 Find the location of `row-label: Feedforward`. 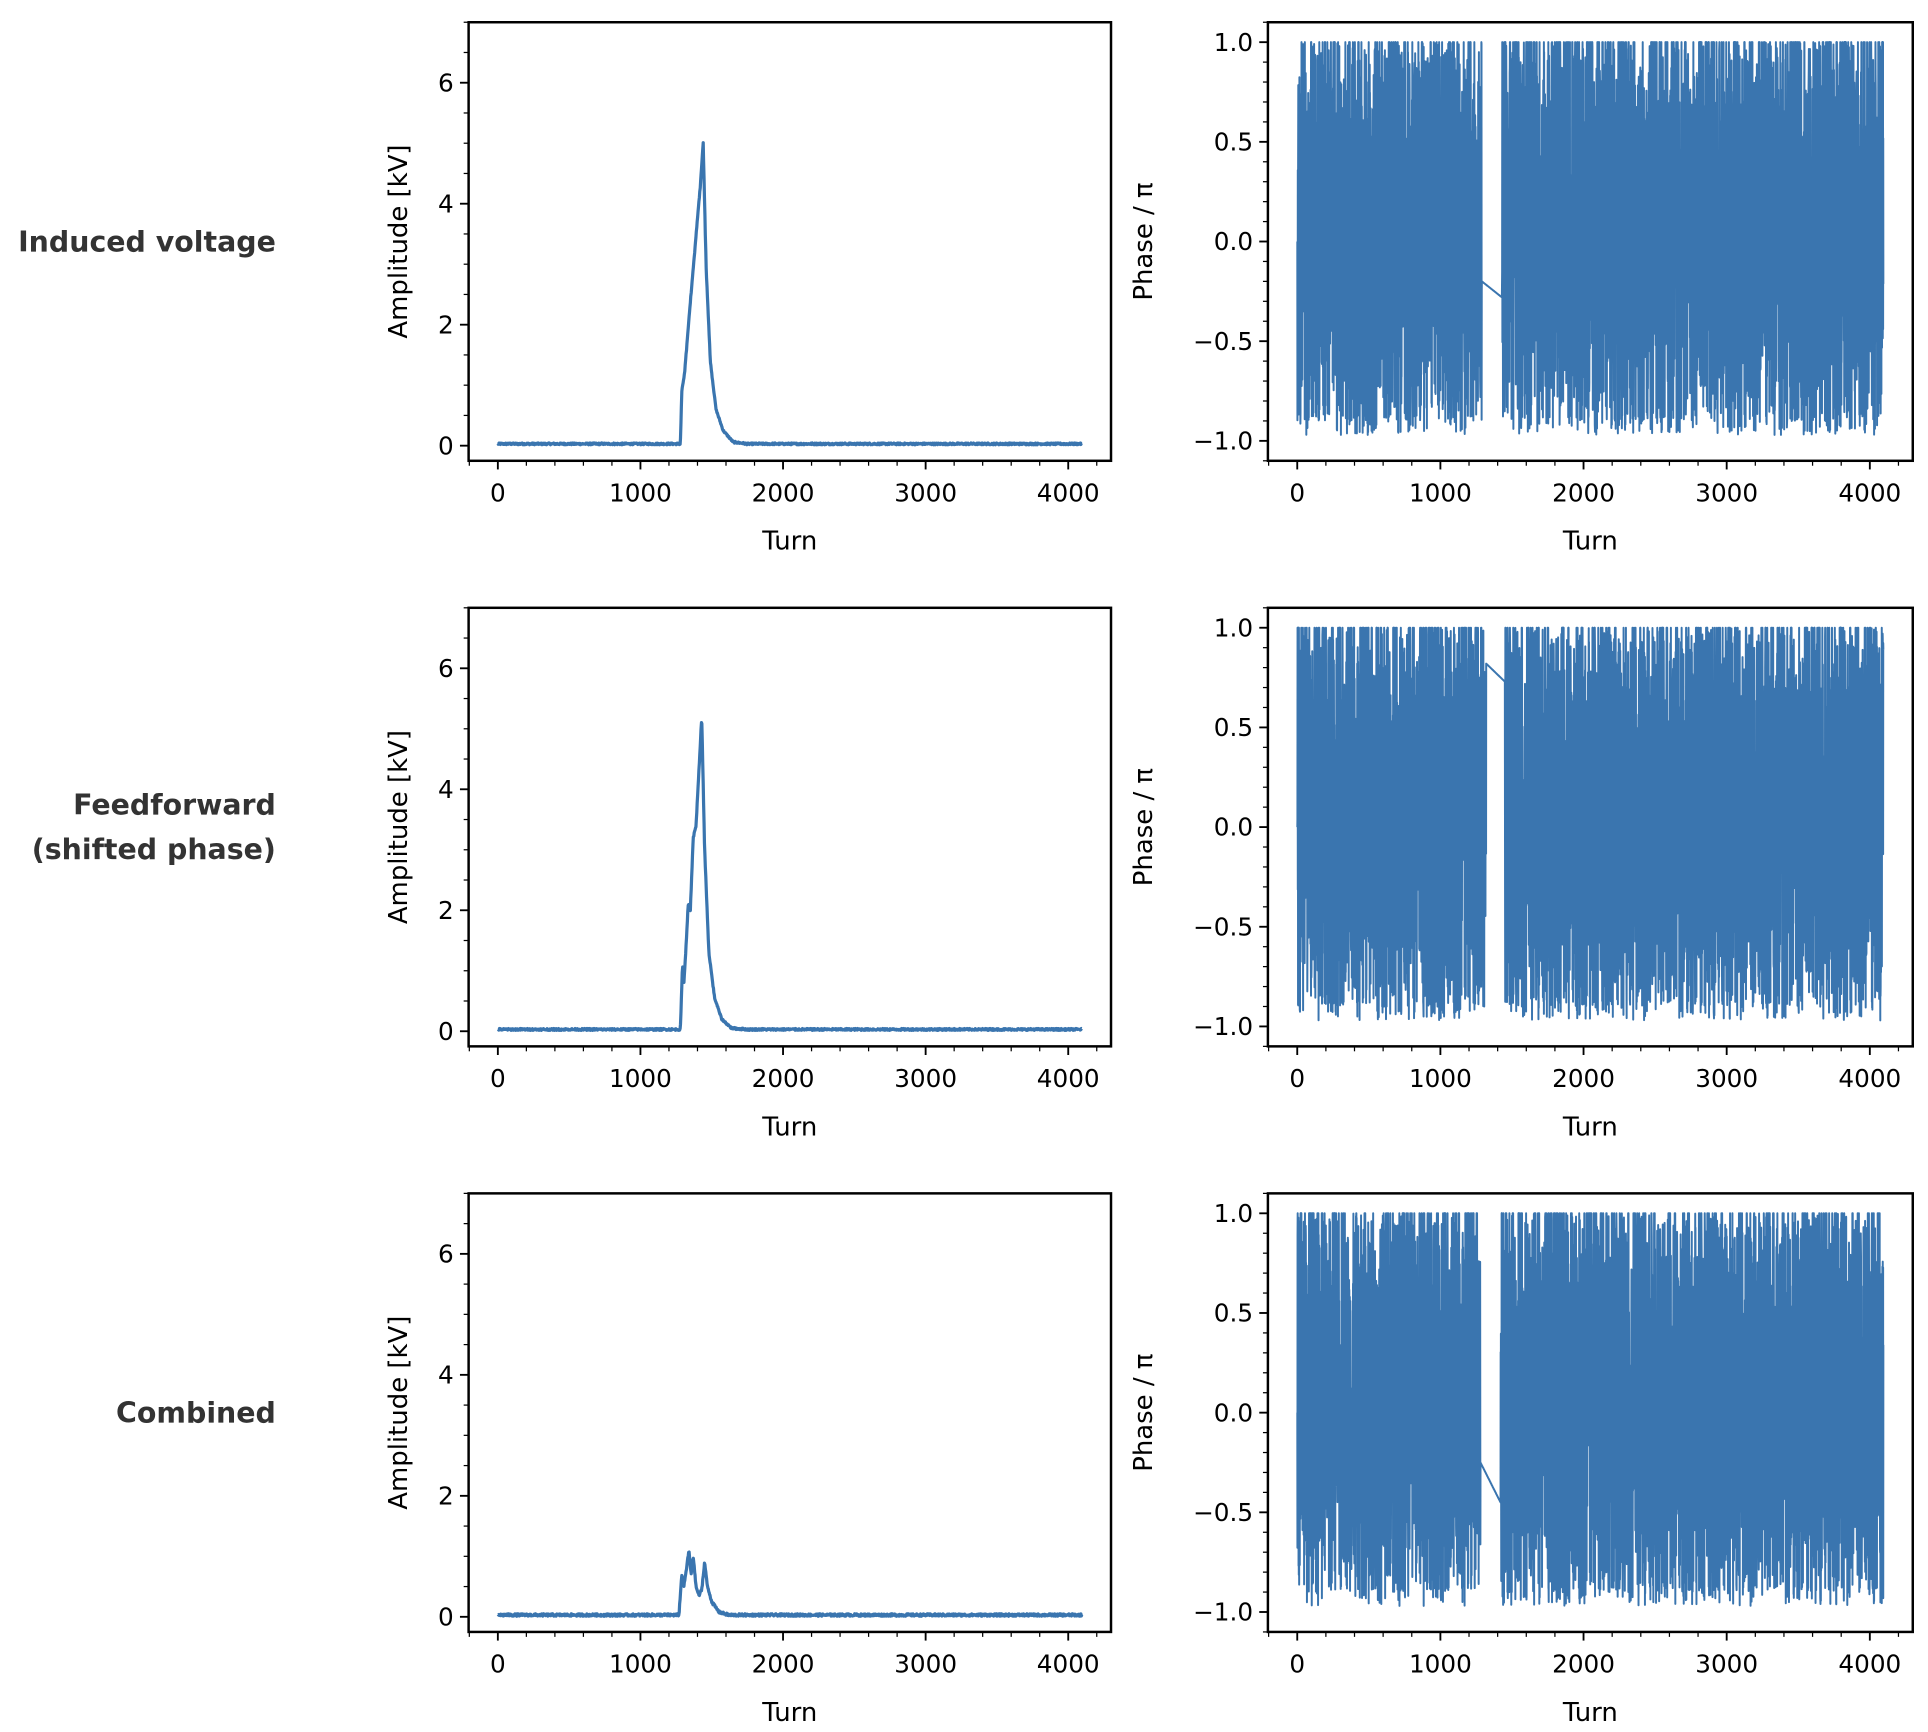

row-label: Feedforward is located at coordinates (174, 805).